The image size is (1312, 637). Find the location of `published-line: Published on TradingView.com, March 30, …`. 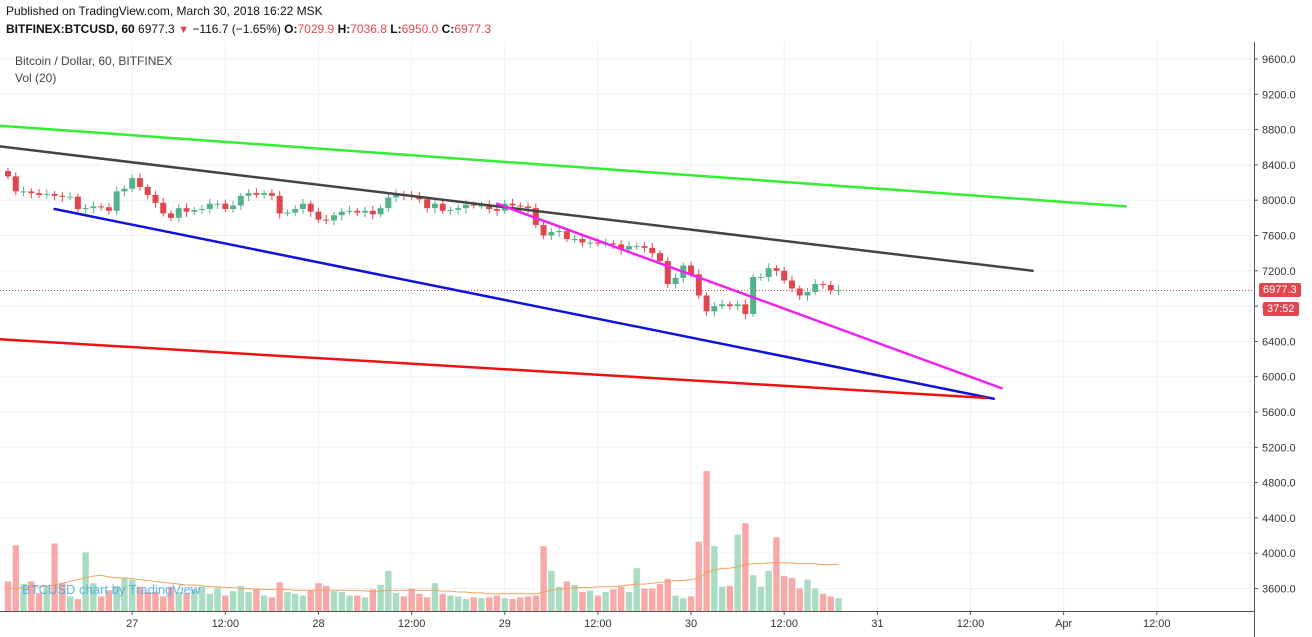

published-line: Published on TradingView.com, March 30, … is located at coordinates (164, 11).